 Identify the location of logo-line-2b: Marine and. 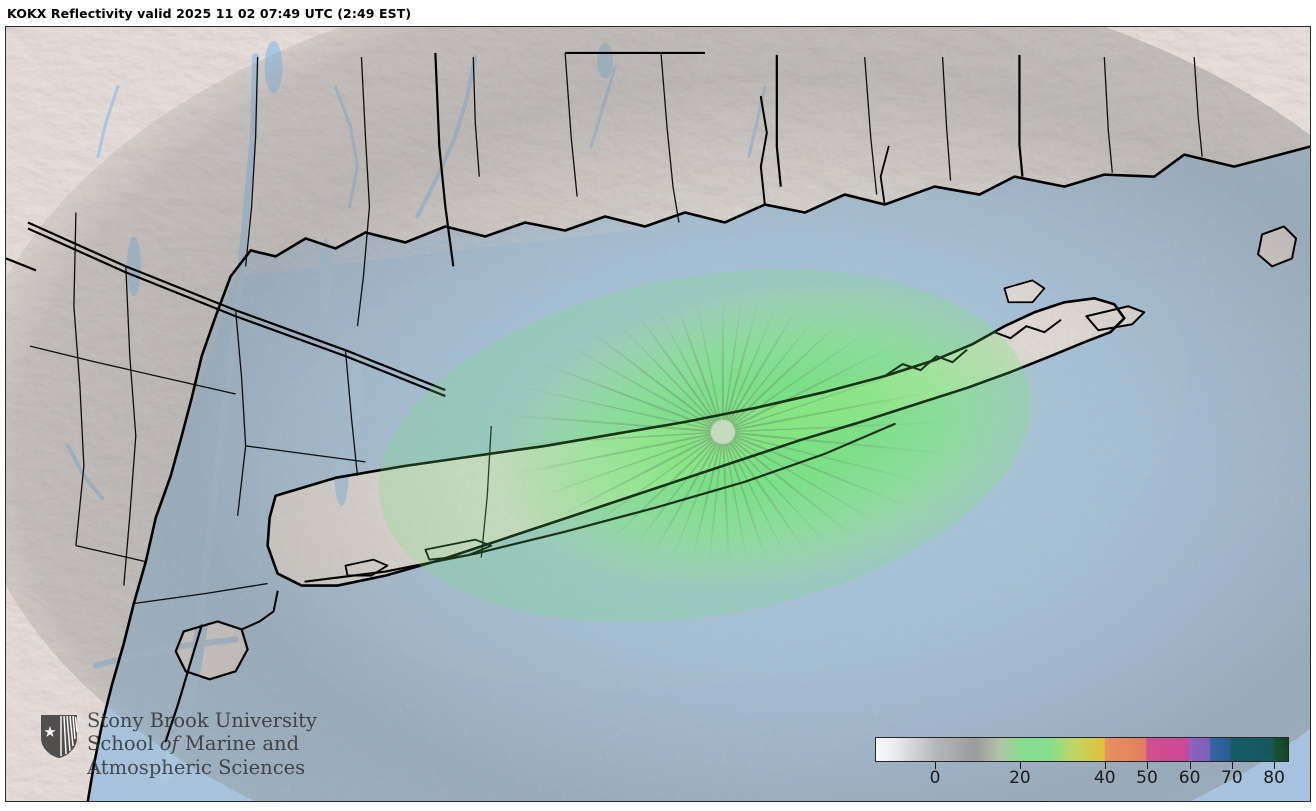
(239, 744).